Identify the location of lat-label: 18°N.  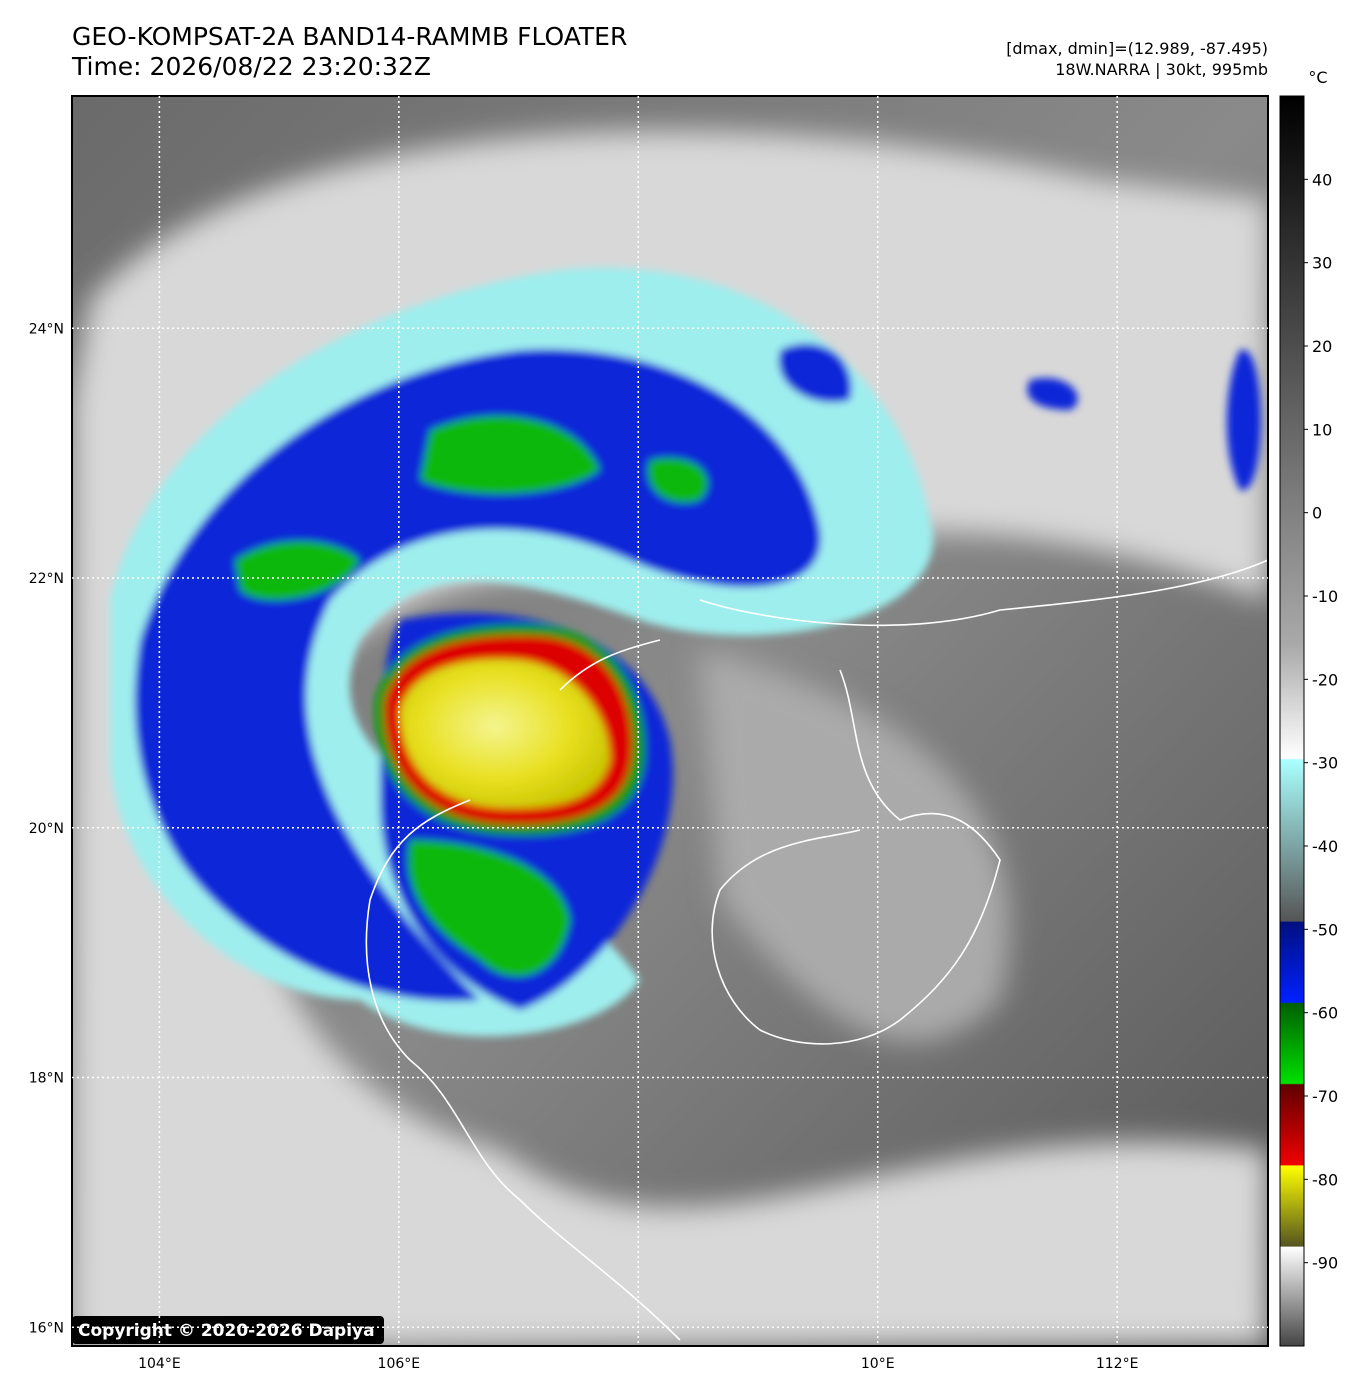
(46, 1079).